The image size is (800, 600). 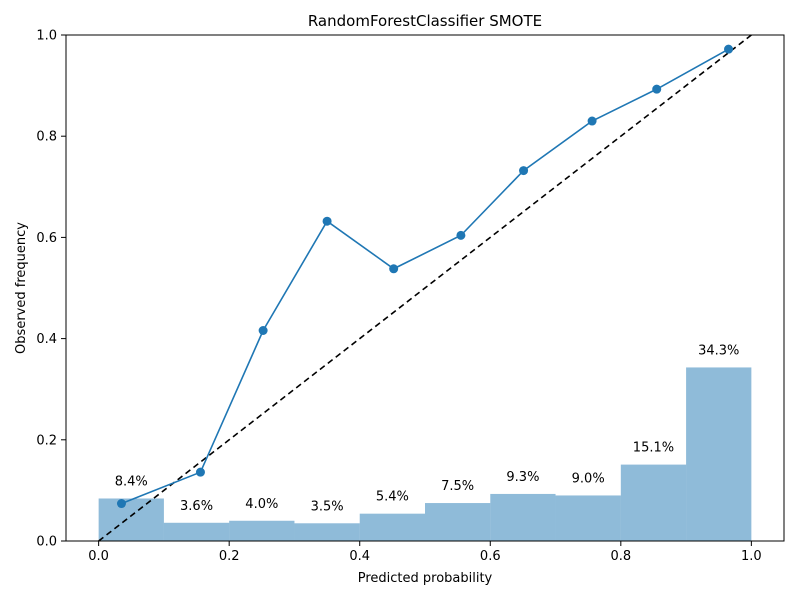 I want to click on x-tick-label: 0.6, so click(x=490, y=556).